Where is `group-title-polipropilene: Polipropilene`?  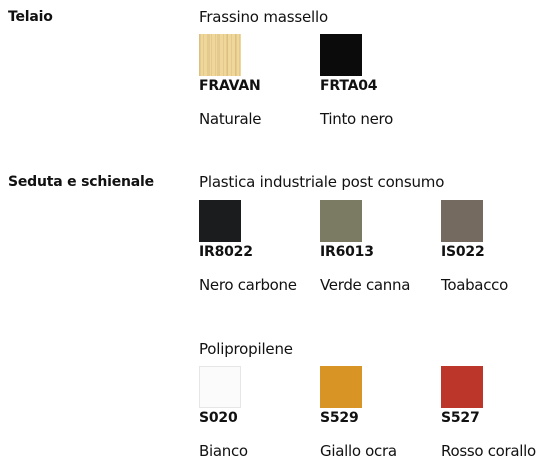
group-title-polipropilene: Polipropilene is located at coordinates (246, 349).